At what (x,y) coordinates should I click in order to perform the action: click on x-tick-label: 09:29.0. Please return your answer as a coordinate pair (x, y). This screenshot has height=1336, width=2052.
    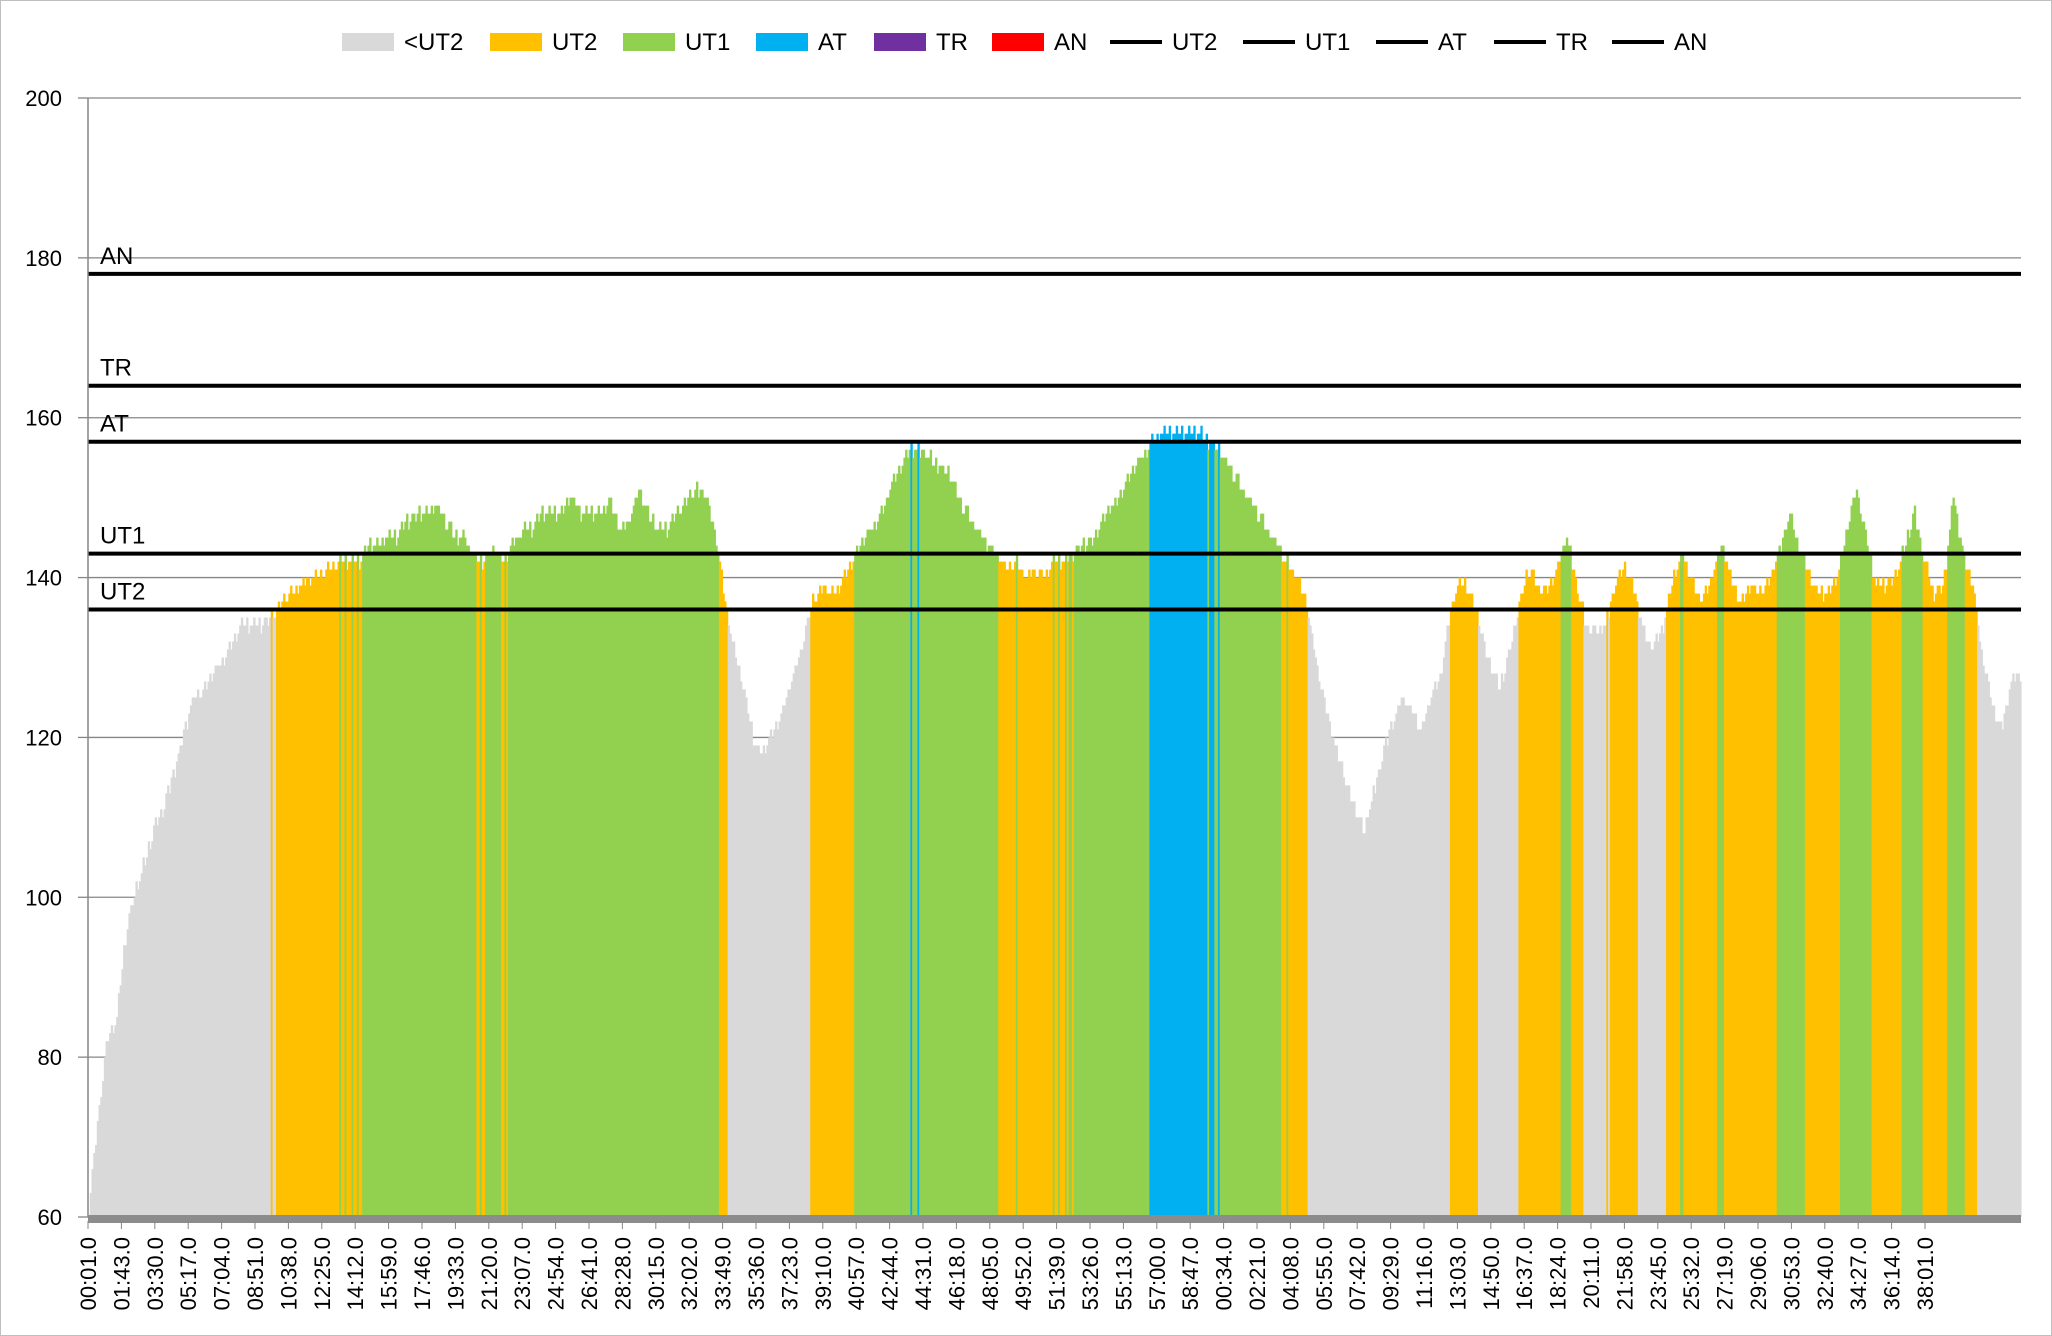
    Looking at the image, I should click on (1391, 1273).